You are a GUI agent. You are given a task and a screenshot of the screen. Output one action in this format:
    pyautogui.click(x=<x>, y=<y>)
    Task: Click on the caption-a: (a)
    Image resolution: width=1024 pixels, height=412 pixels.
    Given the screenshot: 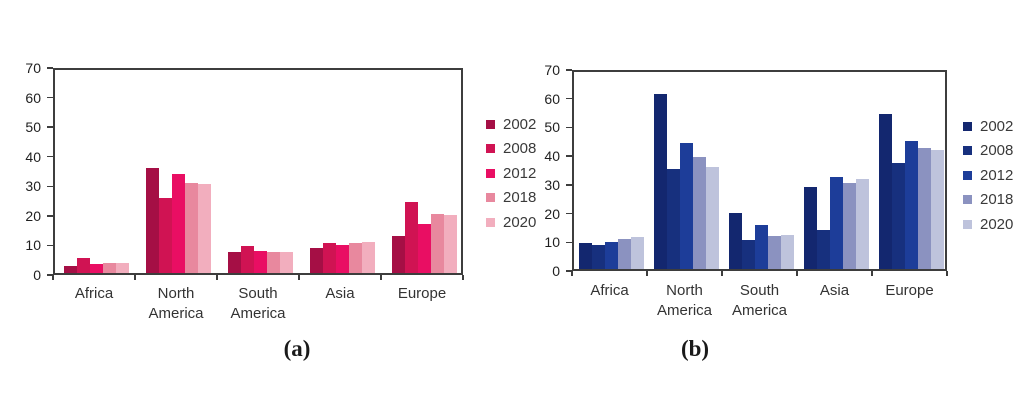 What is the action you would take?
    pyautogui.click(x=297, y=348)
    